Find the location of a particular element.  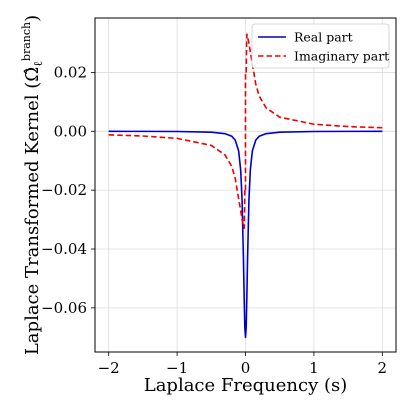

y-tick-label: −0.04 is located at coordinates (64, 249).